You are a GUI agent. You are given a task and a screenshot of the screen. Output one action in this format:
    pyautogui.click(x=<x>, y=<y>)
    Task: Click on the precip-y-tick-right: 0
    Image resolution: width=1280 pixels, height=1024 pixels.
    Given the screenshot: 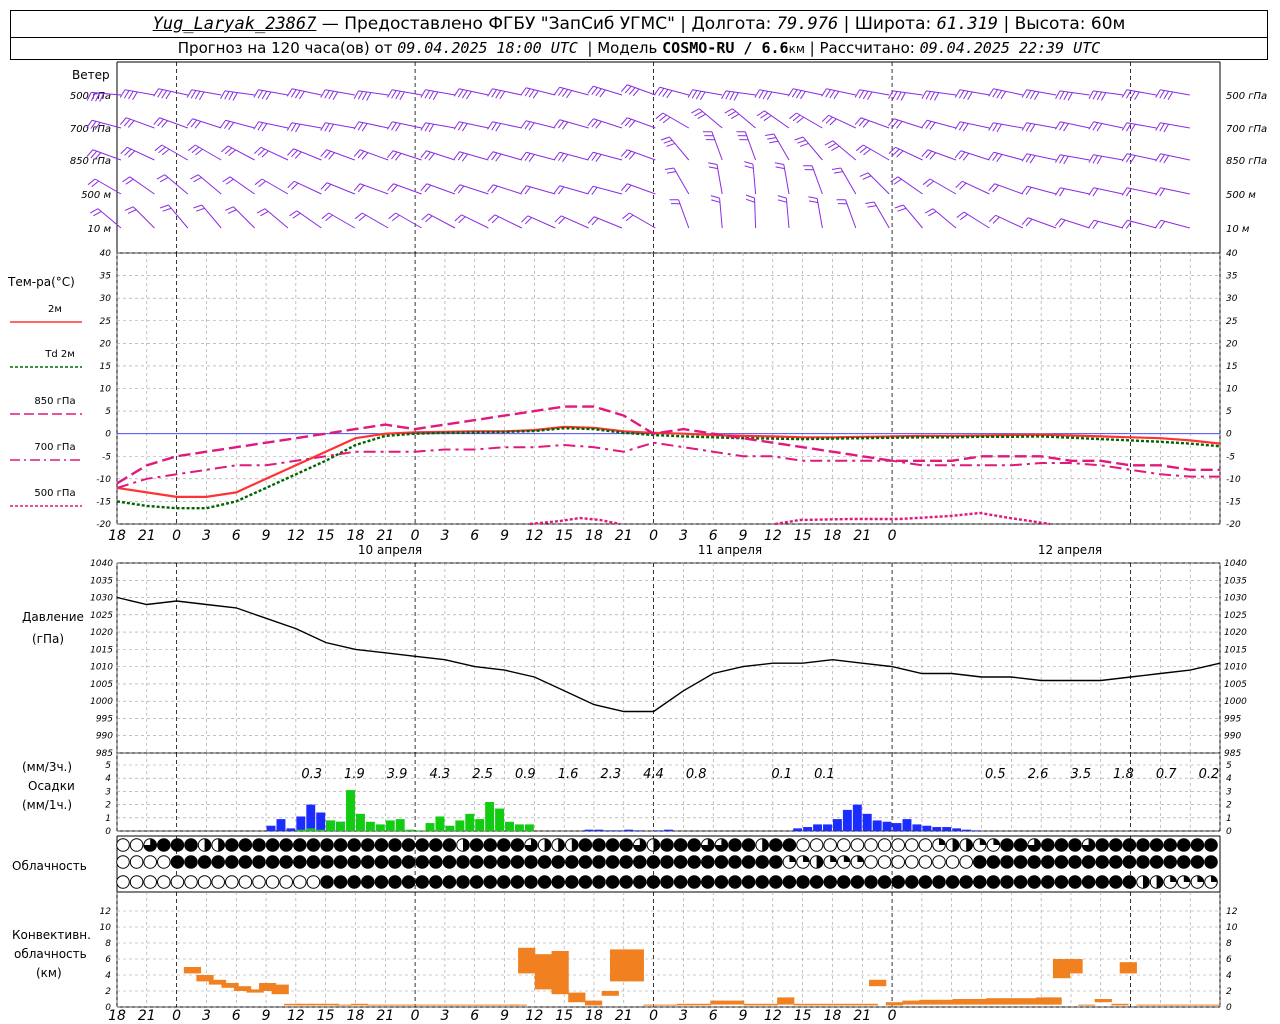 What is the action you would take?
    pyautogui.click(x=1229, y=832)
    